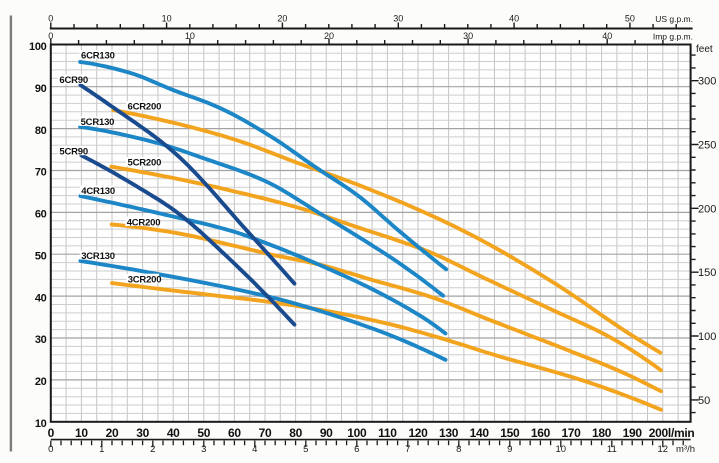 This screenshot has height=463, width=719. What do you see at coordinates (541, 433) in the screenshot?
I see `svg-text: 160` at bounding box center [541, 433].